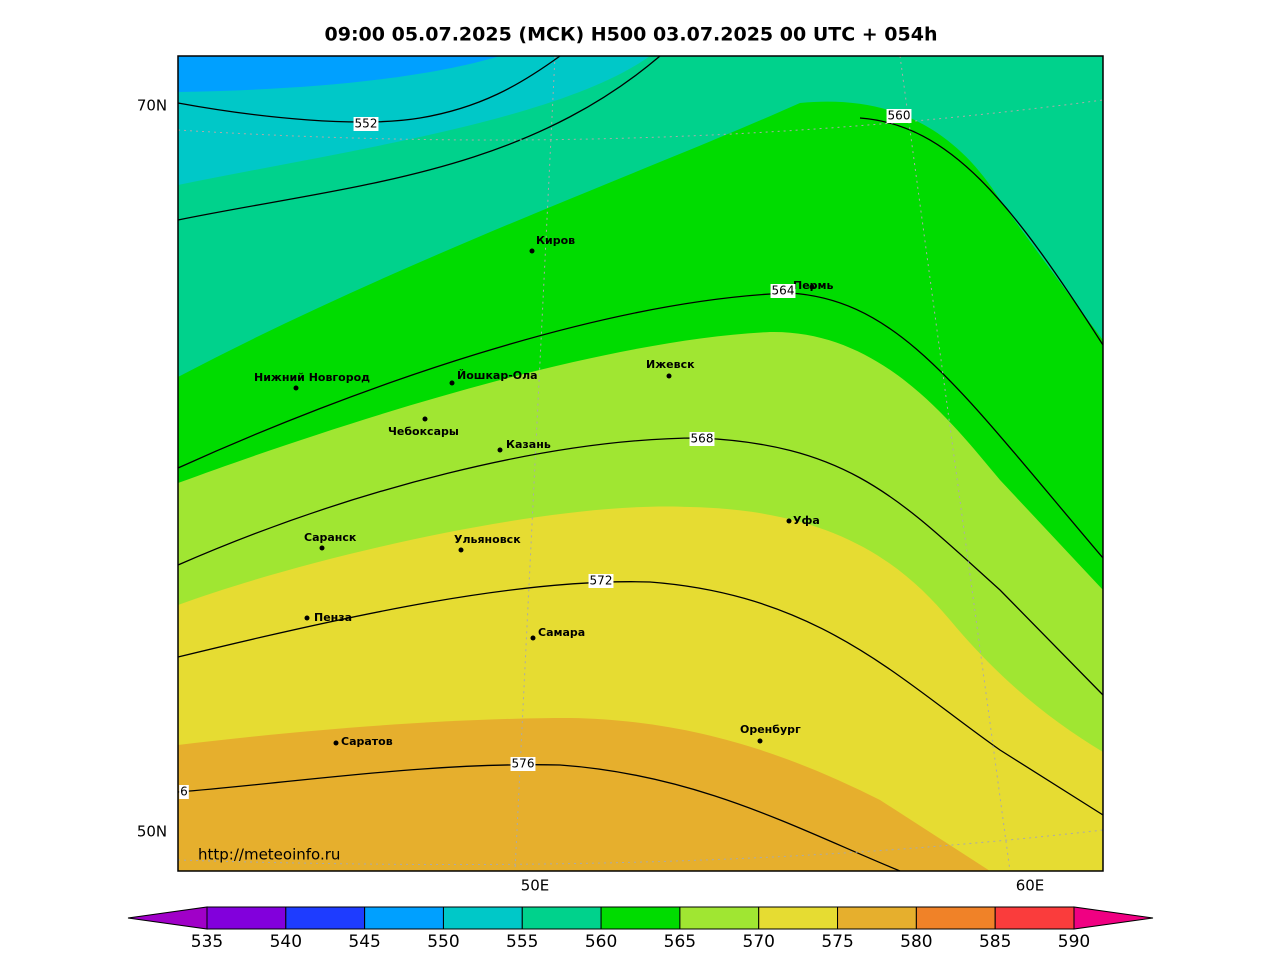 This screenshot has height=963, width=1281. Describe the element at coordinates (330, 537) in the screenshot. I see `city-label: Саранск` at that location.